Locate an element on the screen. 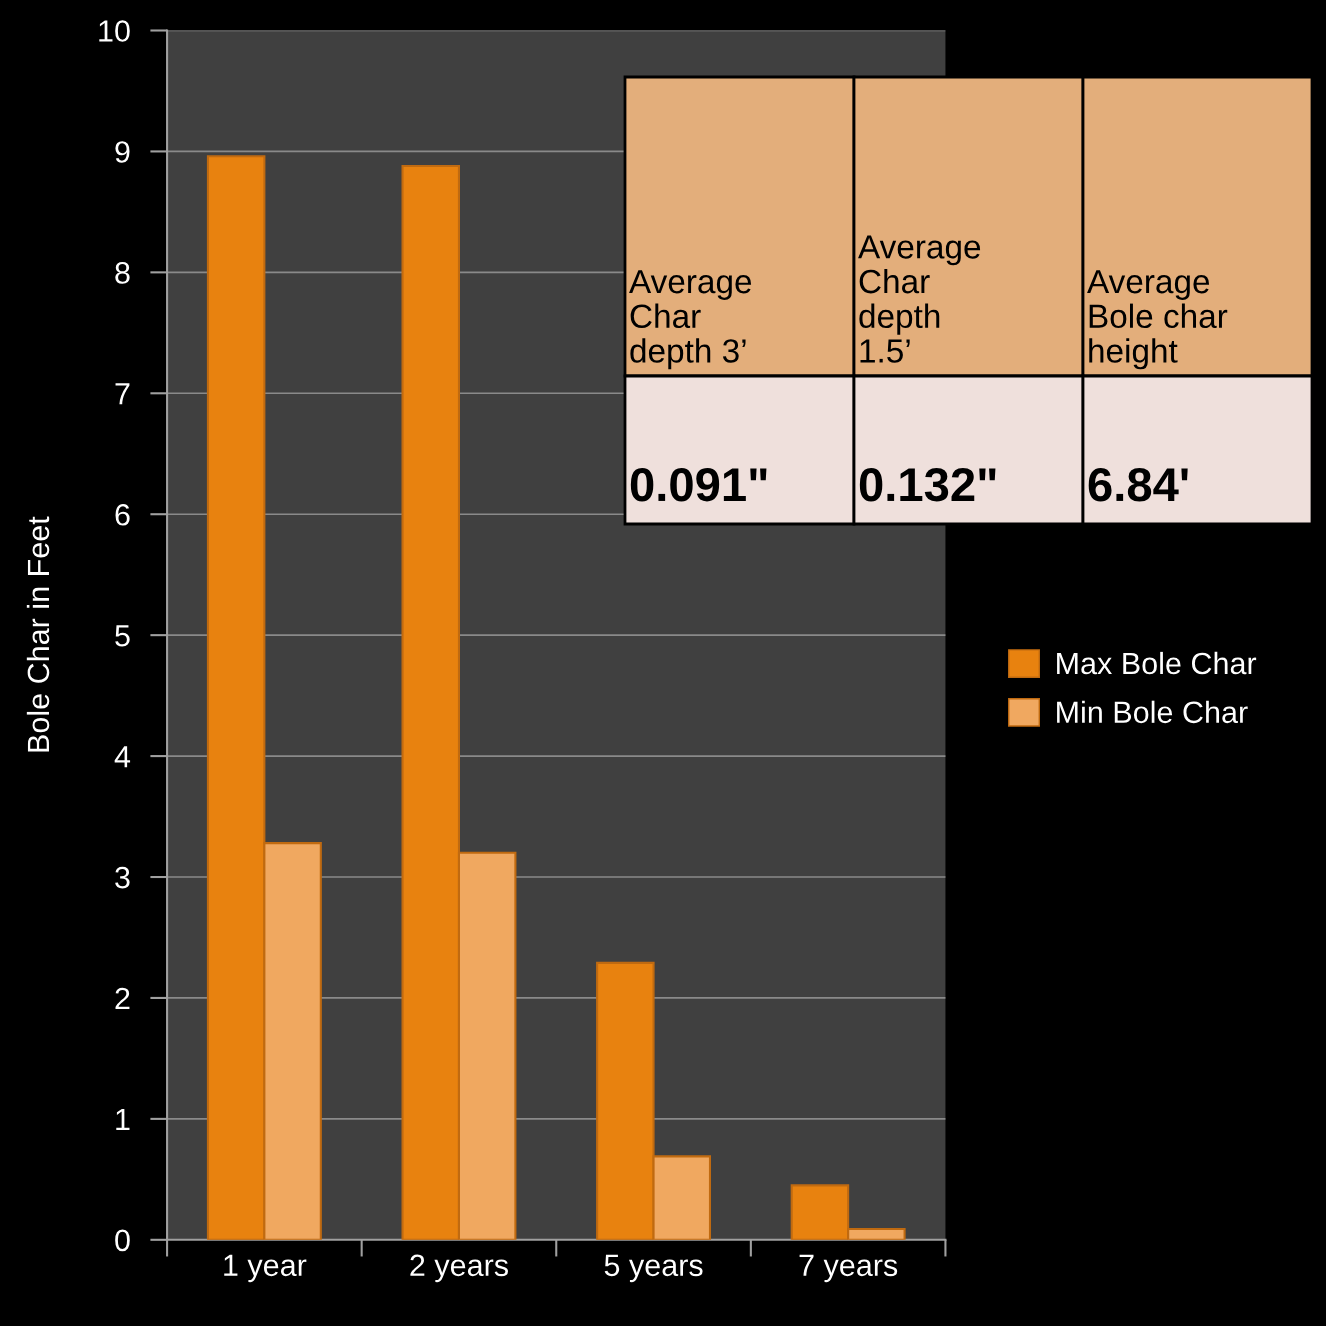  y-tick-label: 9 is located at coordinates (122, 152).